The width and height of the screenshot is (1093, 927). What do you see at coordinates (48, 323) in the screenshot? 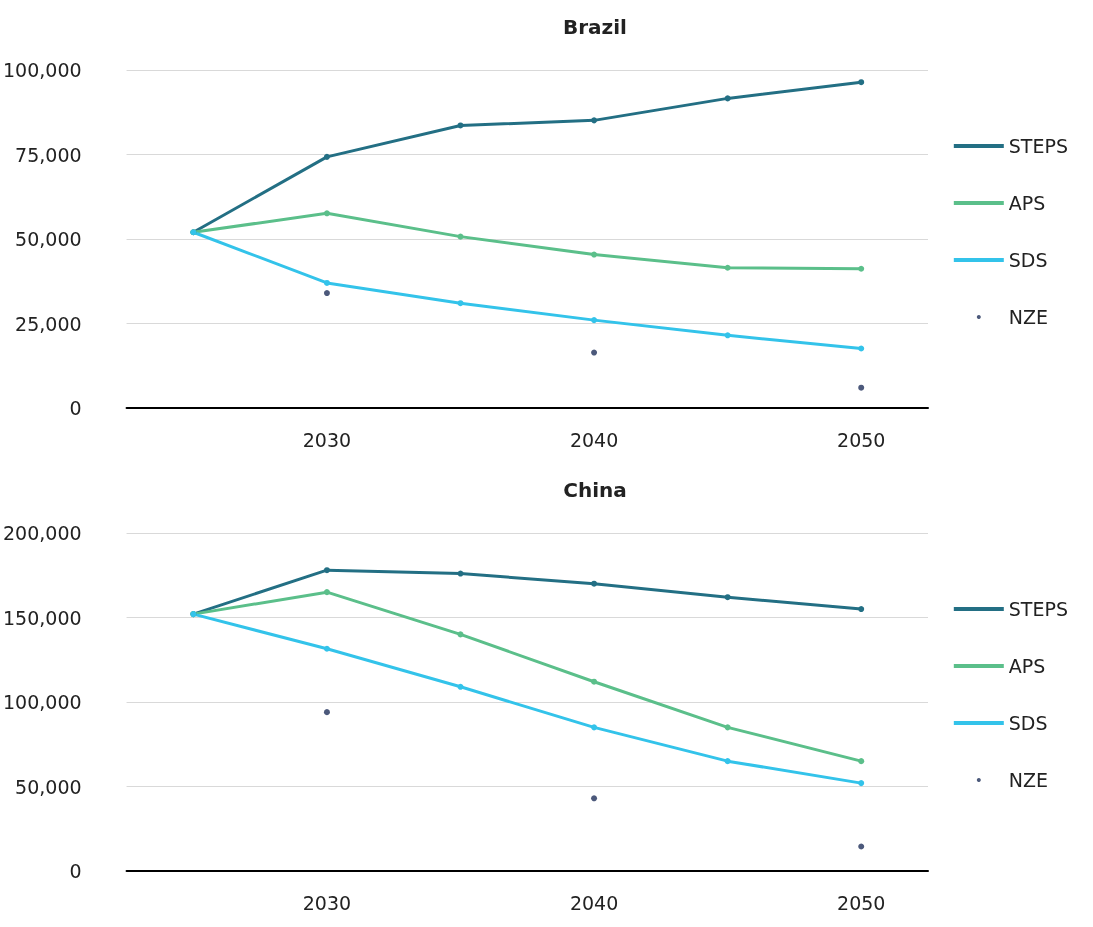
I see `y-tick-label: 25,000` at bounding box center [48, 323].